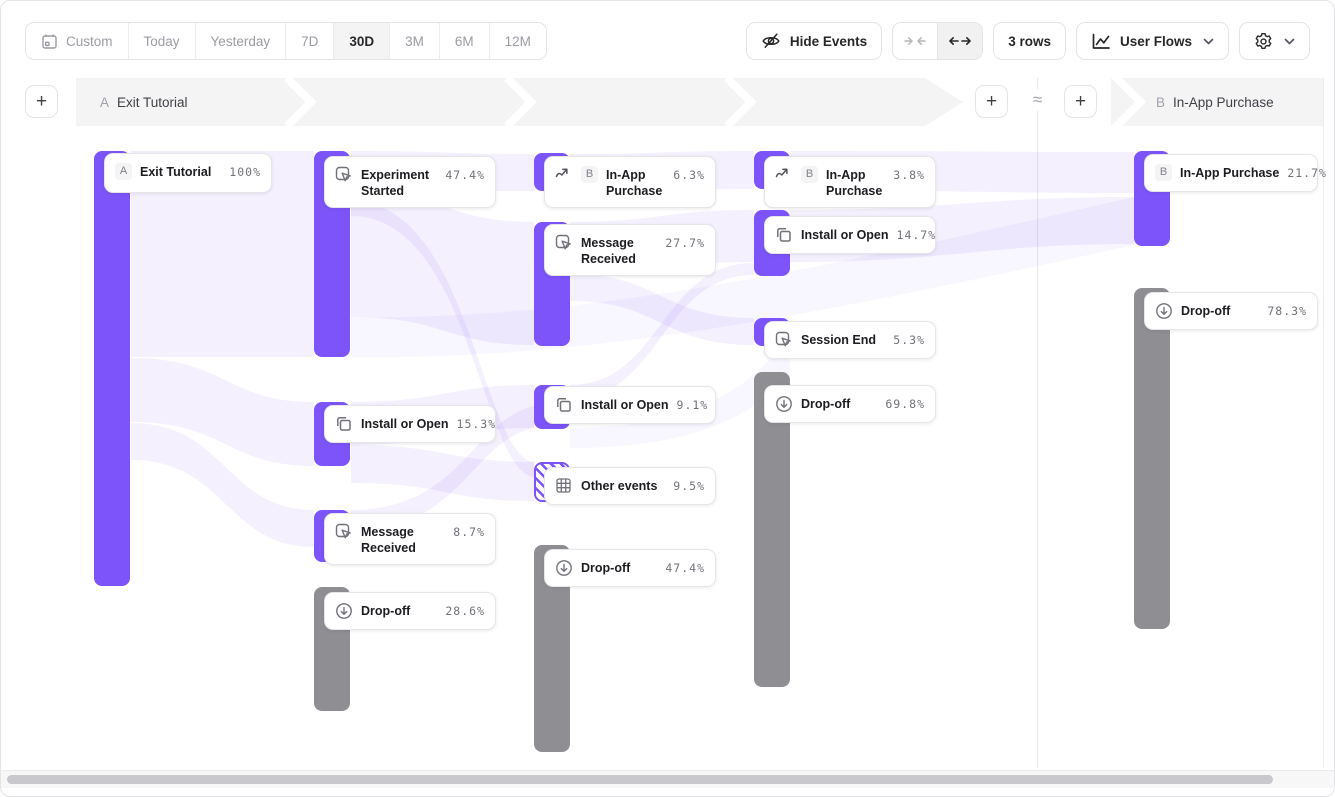 Image resolution: width=1335 pixels, height=797 pixels. What do you see at coordinates (463, 41) in the screenshot?
I see `date-range-6m: 6M` at bounding box center [463, 41].